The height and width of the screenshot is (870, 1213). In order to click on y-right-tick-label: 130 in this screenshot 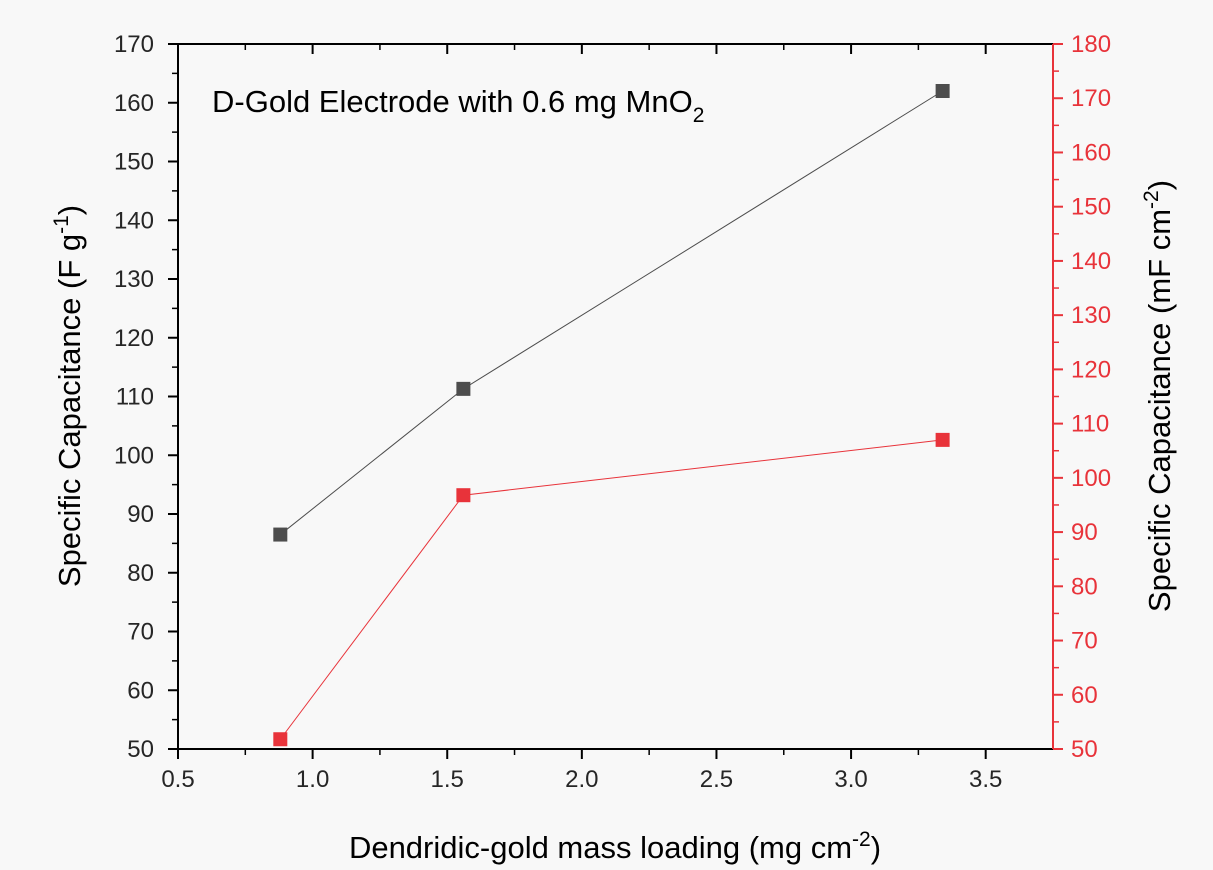, I will do `click(1091, 315)`.